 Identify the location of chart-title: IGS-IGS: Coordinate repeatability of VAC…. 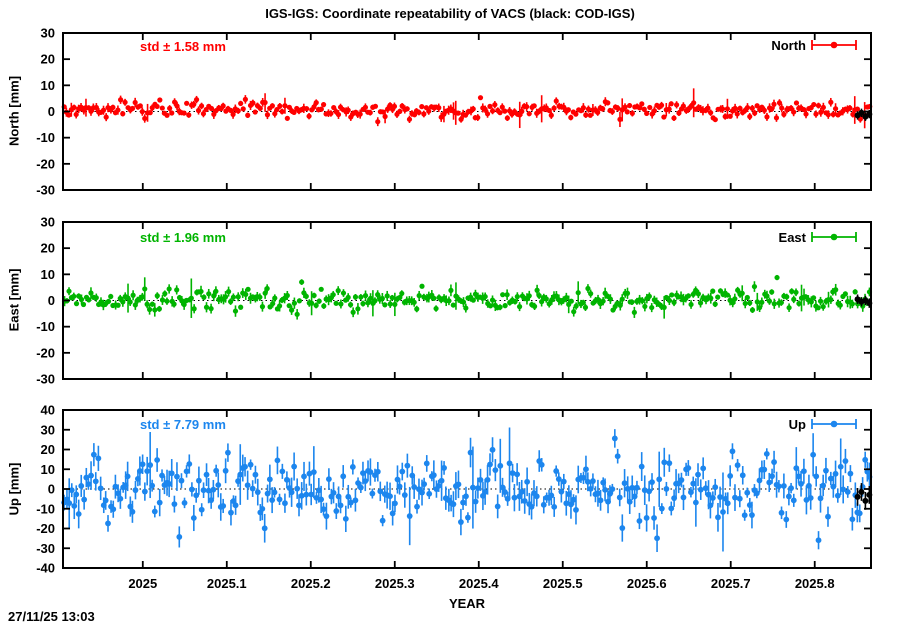
(450, 13).